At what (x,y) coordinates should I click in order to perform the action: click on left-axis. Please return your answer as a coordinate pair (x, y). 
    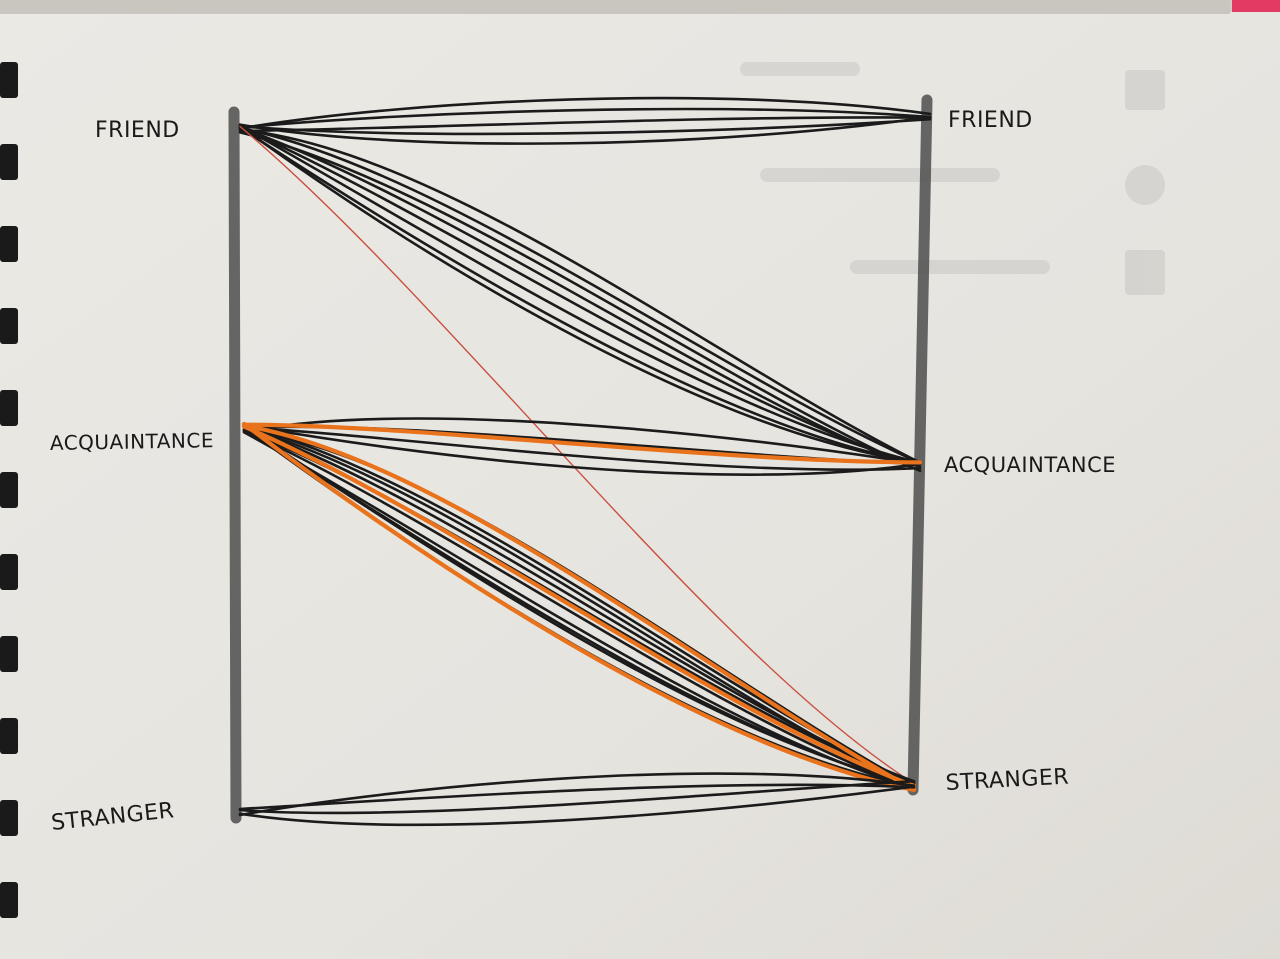
    Looking at the image, I should click on (235, 465).